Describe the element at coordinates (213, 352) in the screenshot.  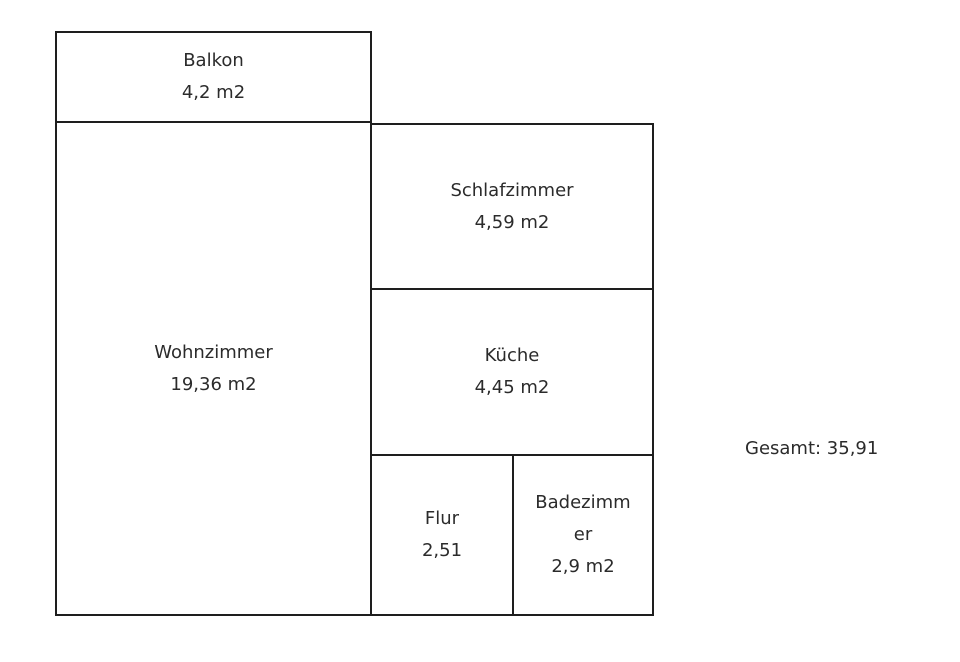
I see `room-name: Wohnzimmer` at that location.